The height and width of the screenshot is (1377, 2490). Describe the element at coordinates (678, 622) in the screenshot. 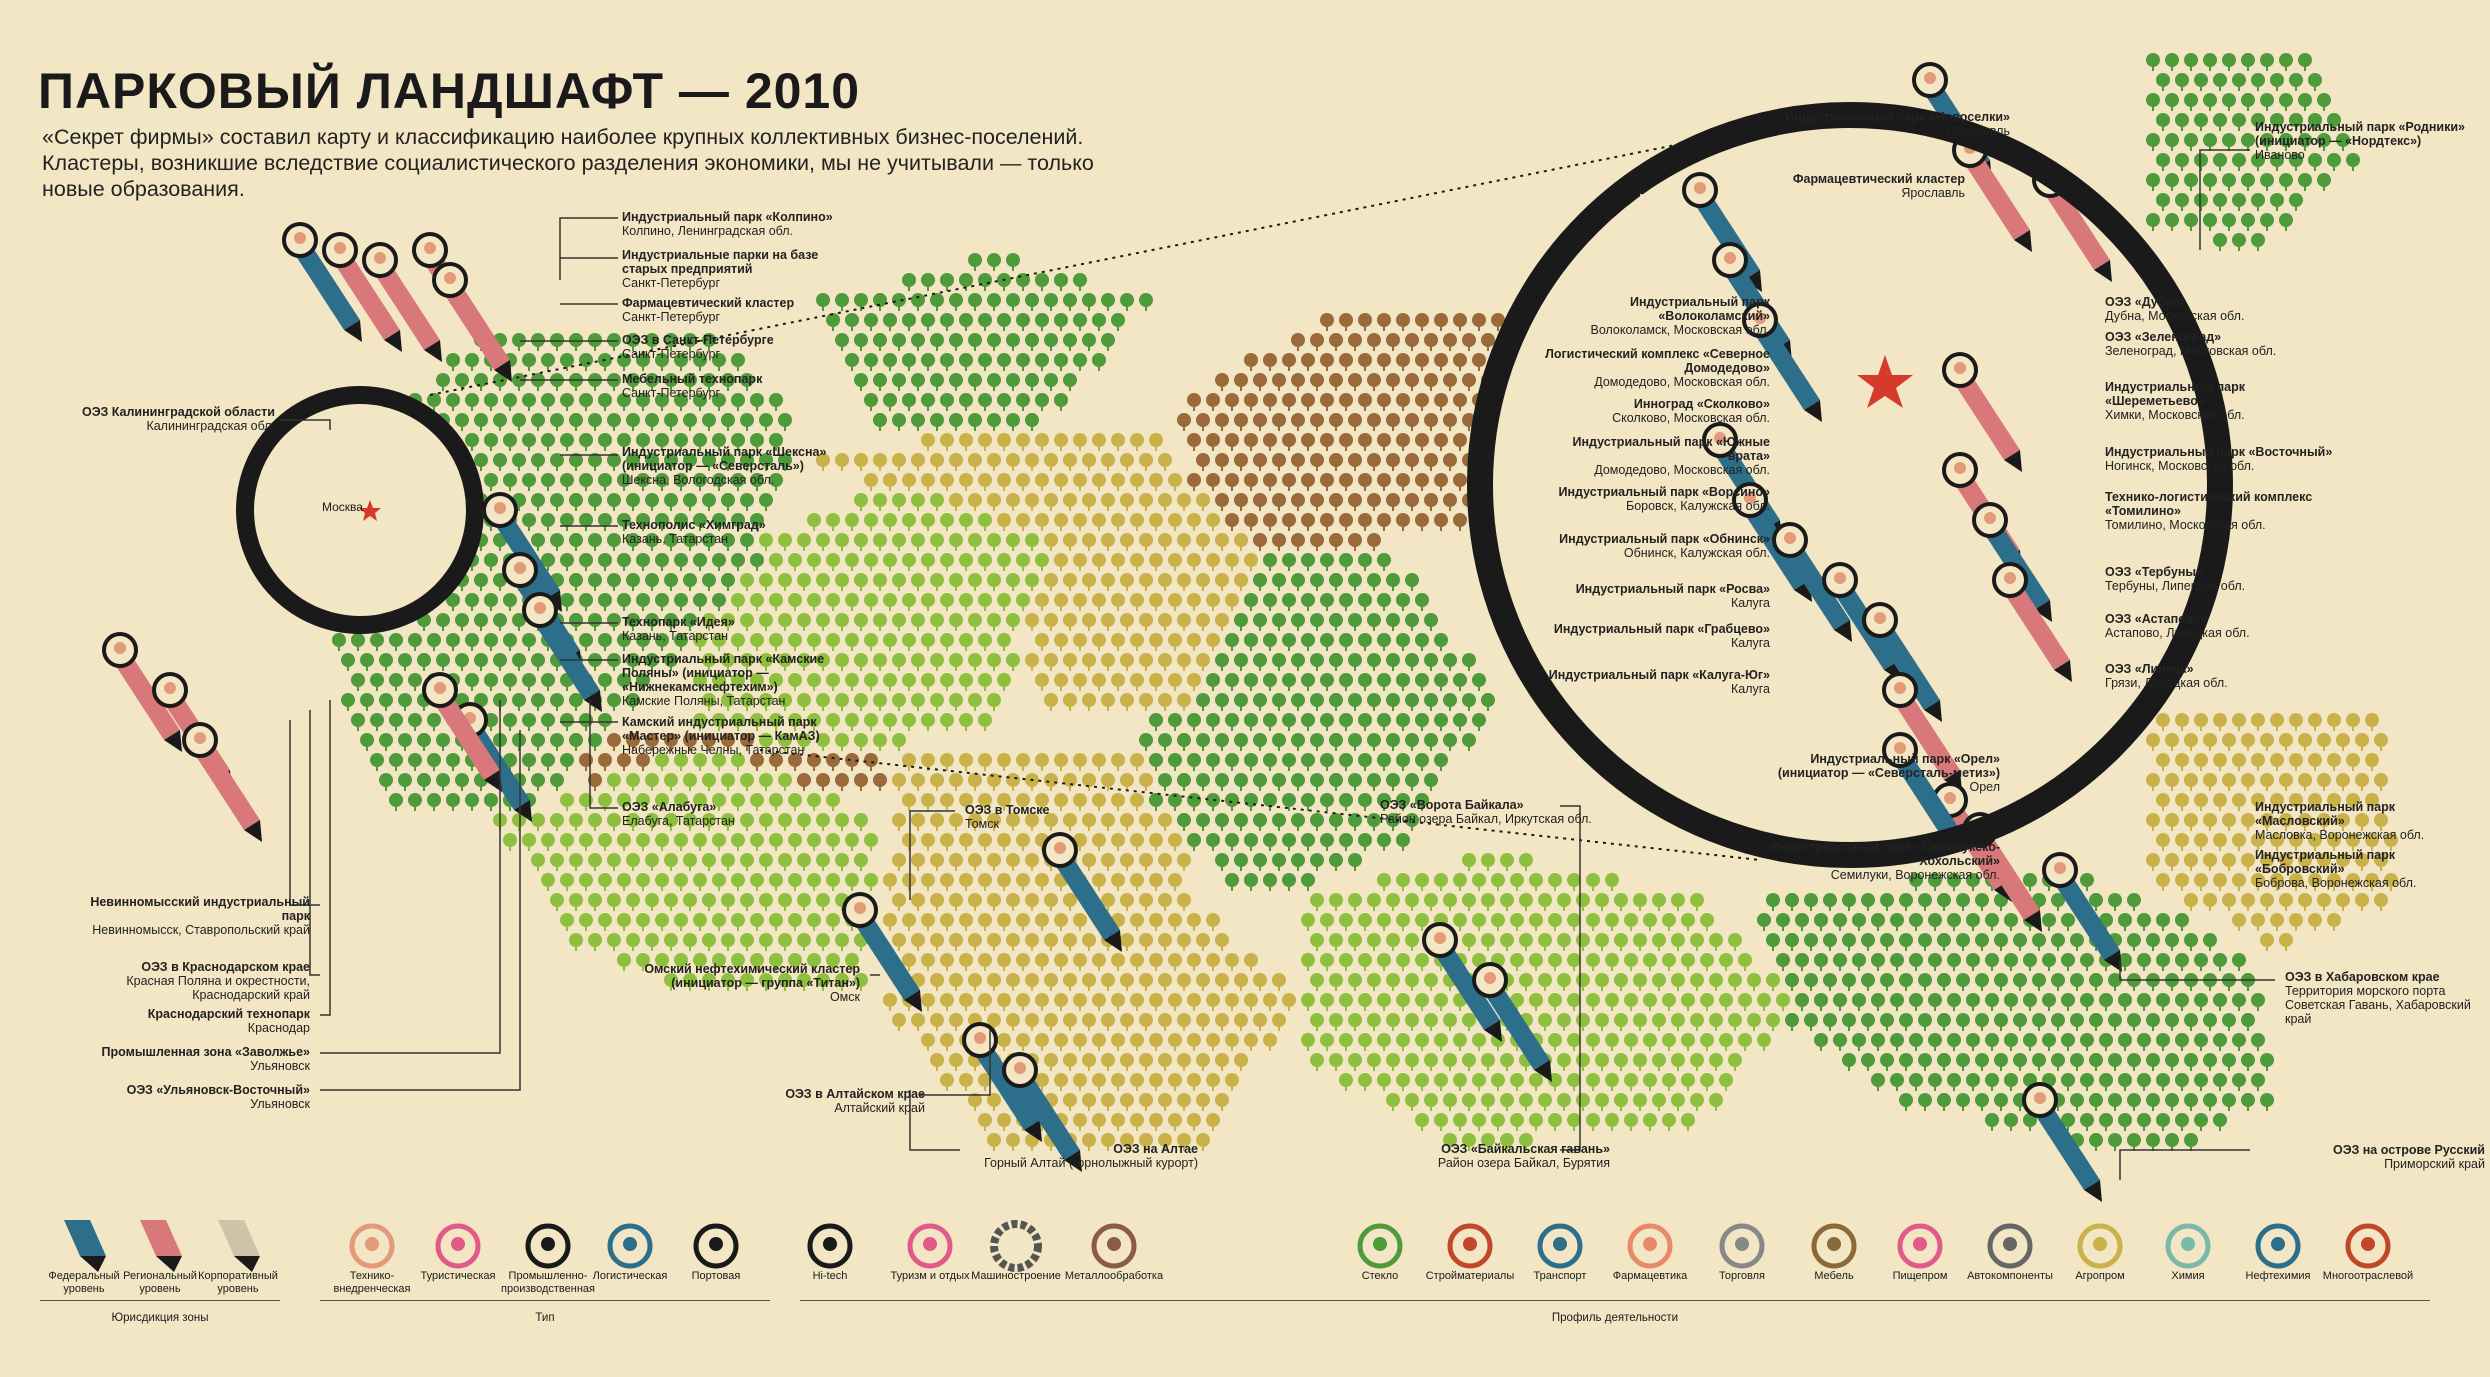

I see `park-label-name: Технопарк «Идея»` at that location.